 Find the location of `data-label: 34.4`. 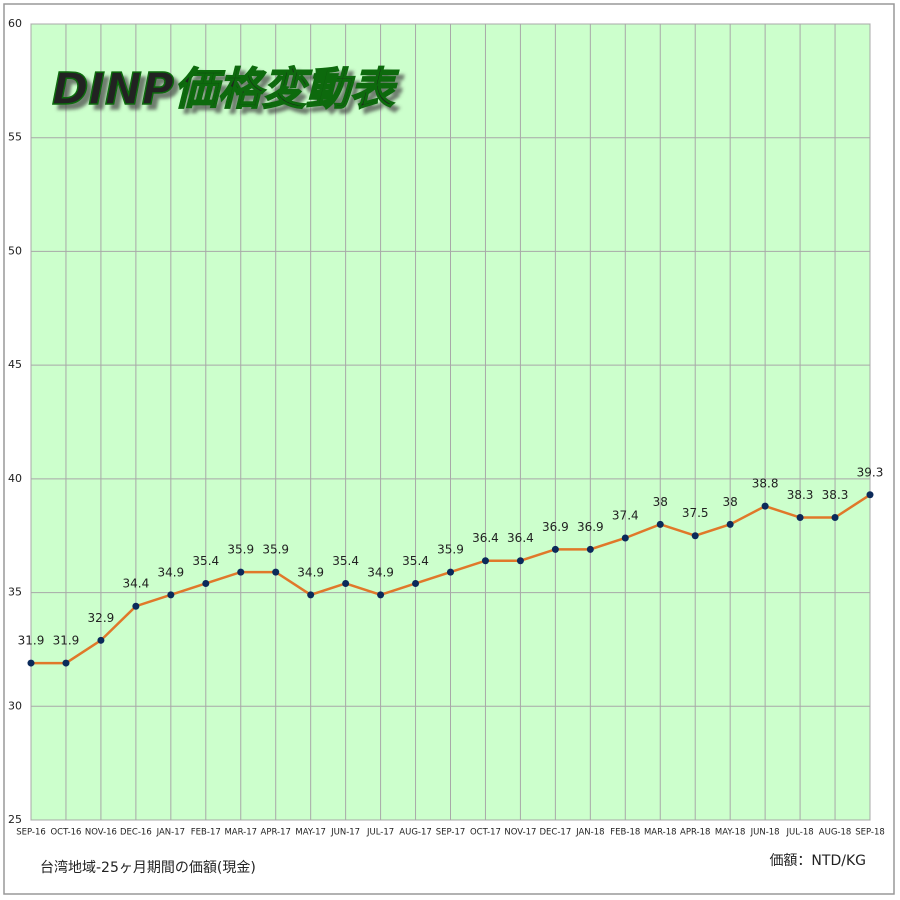

data-label: 34.4 is located at coordinates (136, 584).